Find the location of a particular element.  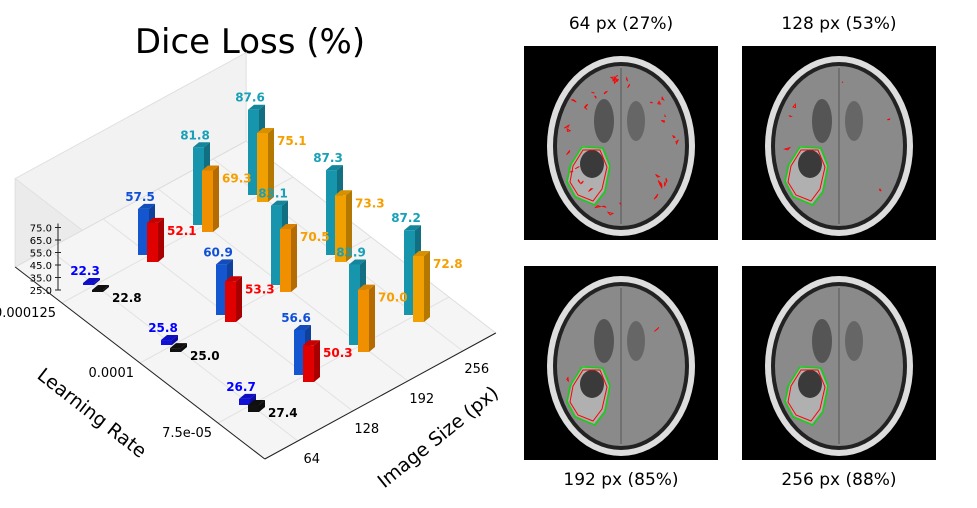

panel-caption: 64 px (27%) is located at coordinates (621, 24).